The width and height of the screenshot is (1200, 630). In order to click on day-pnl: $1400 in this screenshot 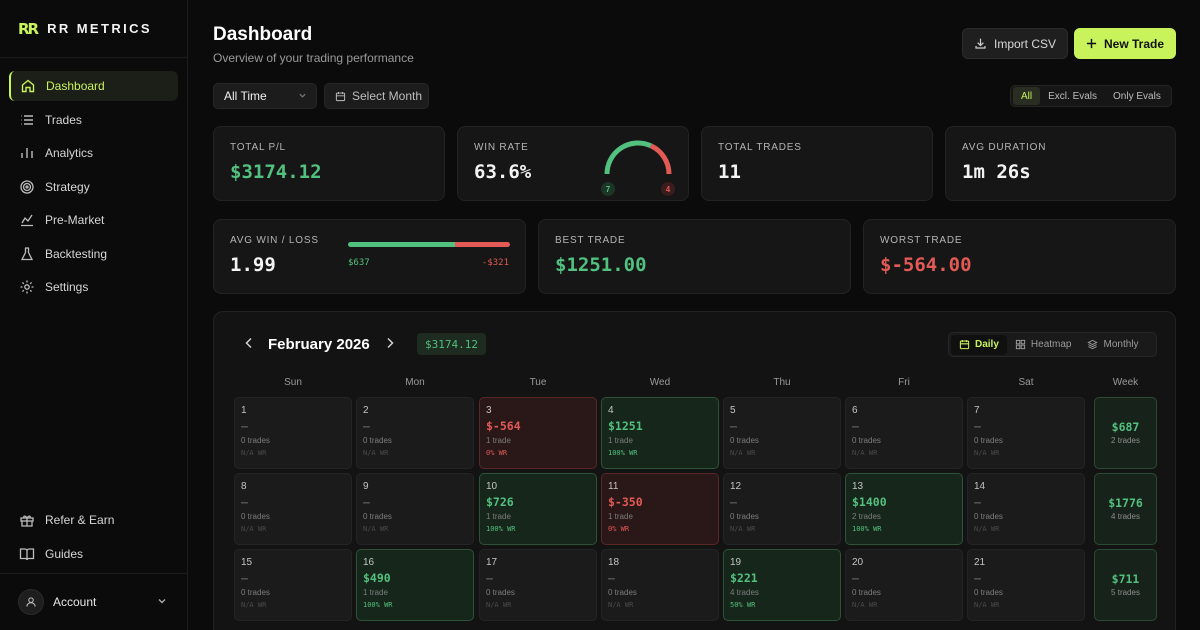, I will do `click(869, 502)`.